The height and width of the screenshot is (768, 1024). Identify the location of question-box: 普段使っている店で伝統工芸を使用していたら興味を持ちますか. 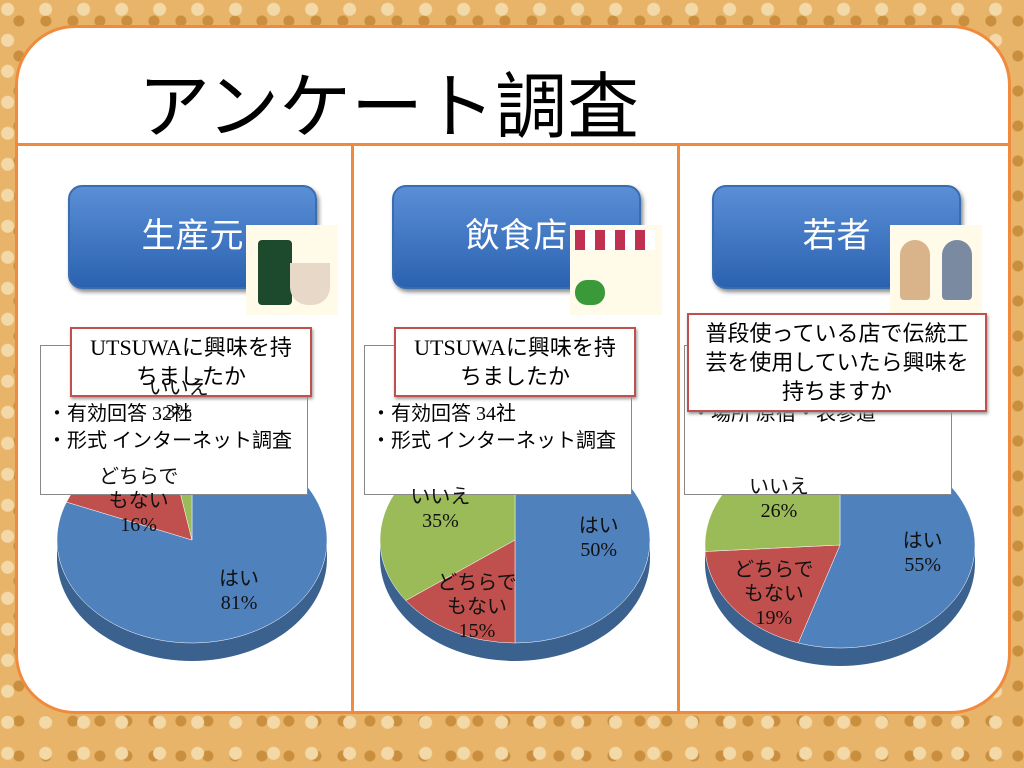
(837, 362).